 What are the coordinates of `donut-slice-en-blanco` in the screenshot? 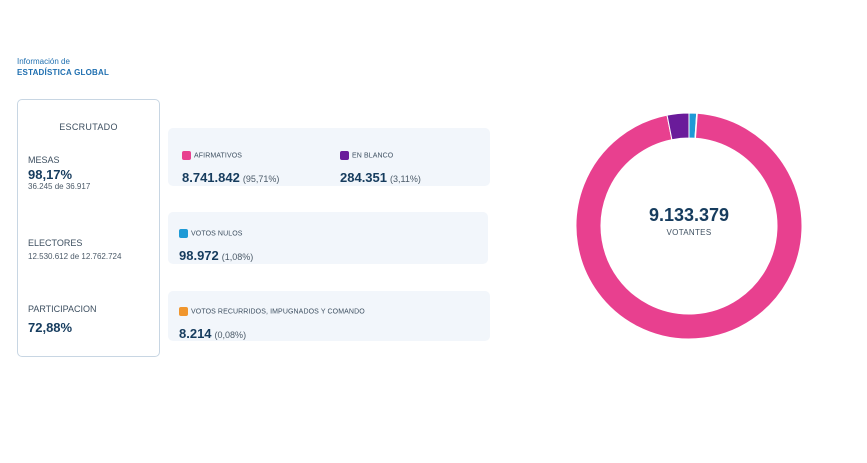 It's located at (678, 126).